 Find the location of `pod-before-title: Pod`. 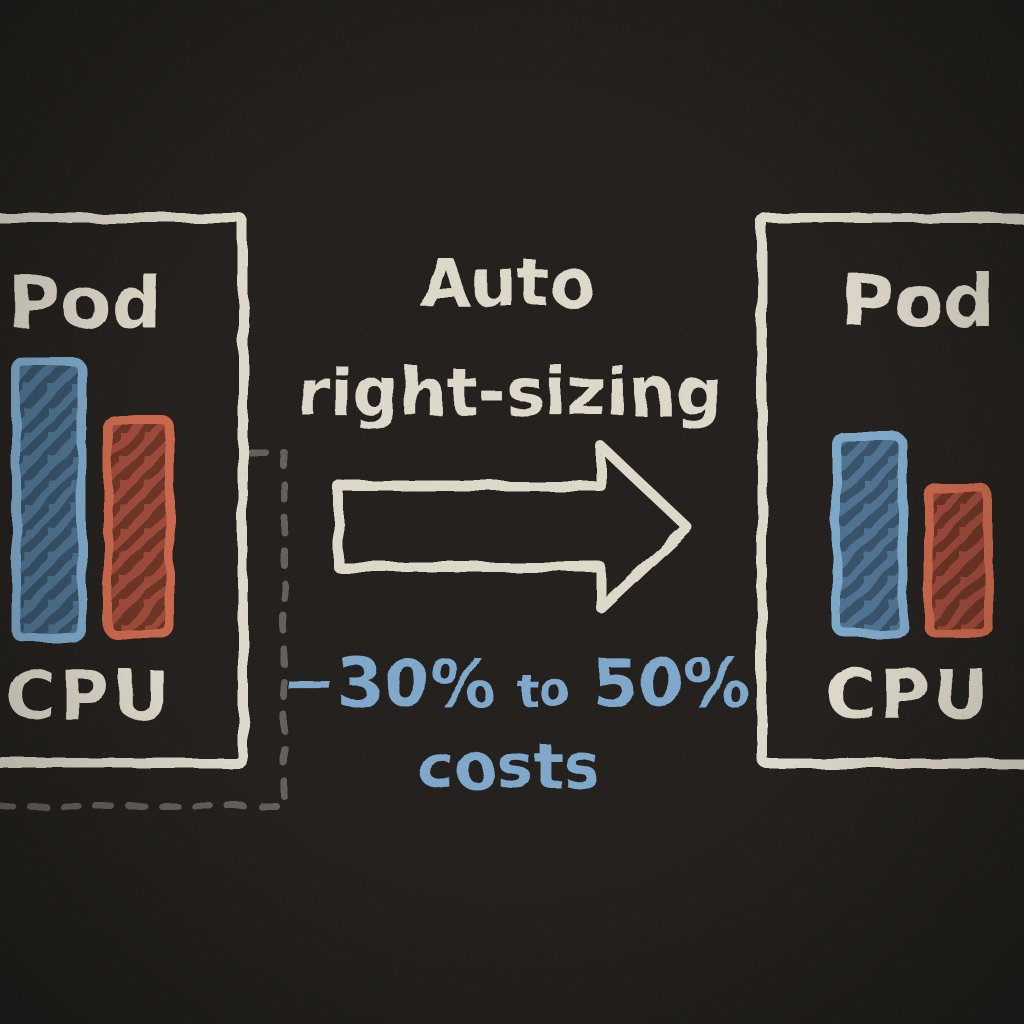

pod-before-title: Pod is located at coordinates (85, 303).